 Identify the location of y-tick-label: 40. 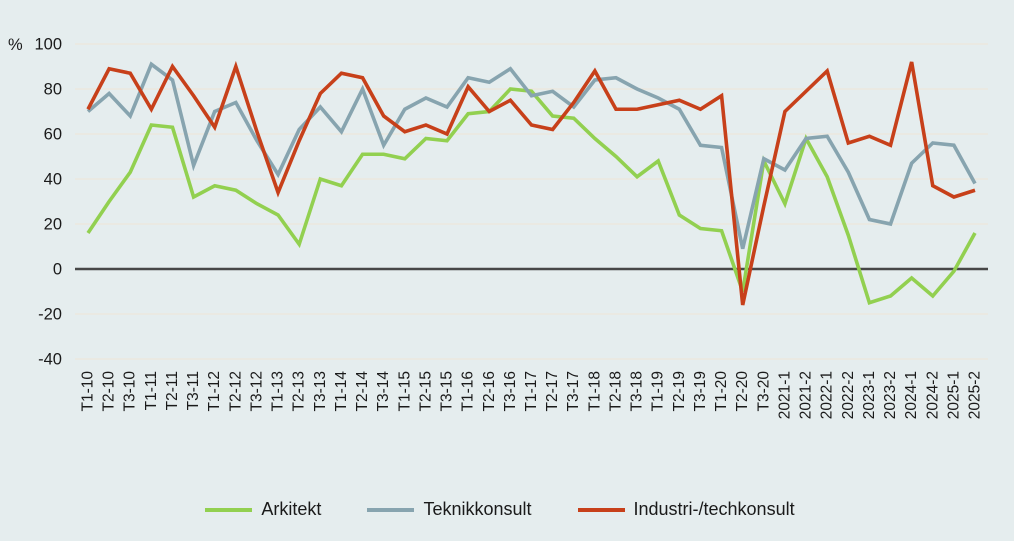
(53, 180).